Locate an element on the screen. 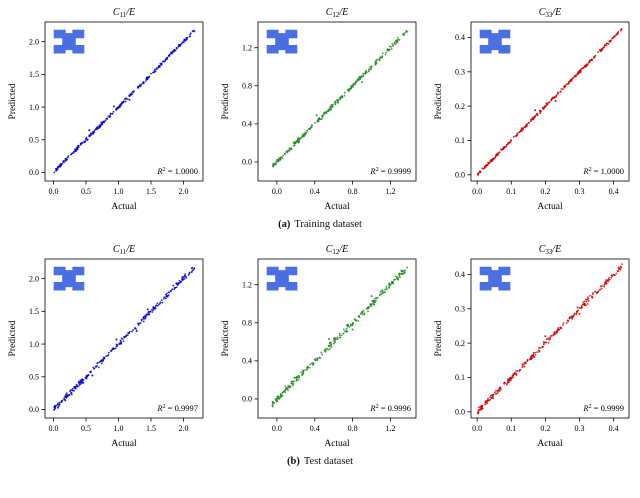 This screenshot has height=498, width=640. r2-label: R2 = 1.0000 is located at coordinates (604, 171).